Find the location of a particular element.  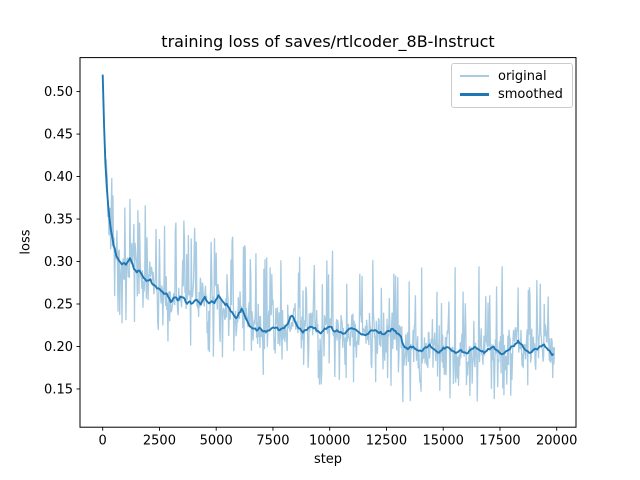

legend-item-smoothed: smoothed is located at coordinates (512, 95).